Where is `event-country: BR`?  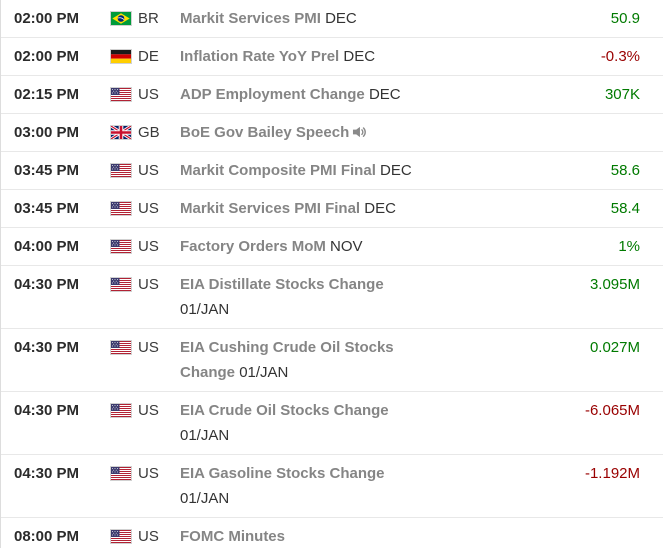
event-country: BR is located at coordinates (145, 18).